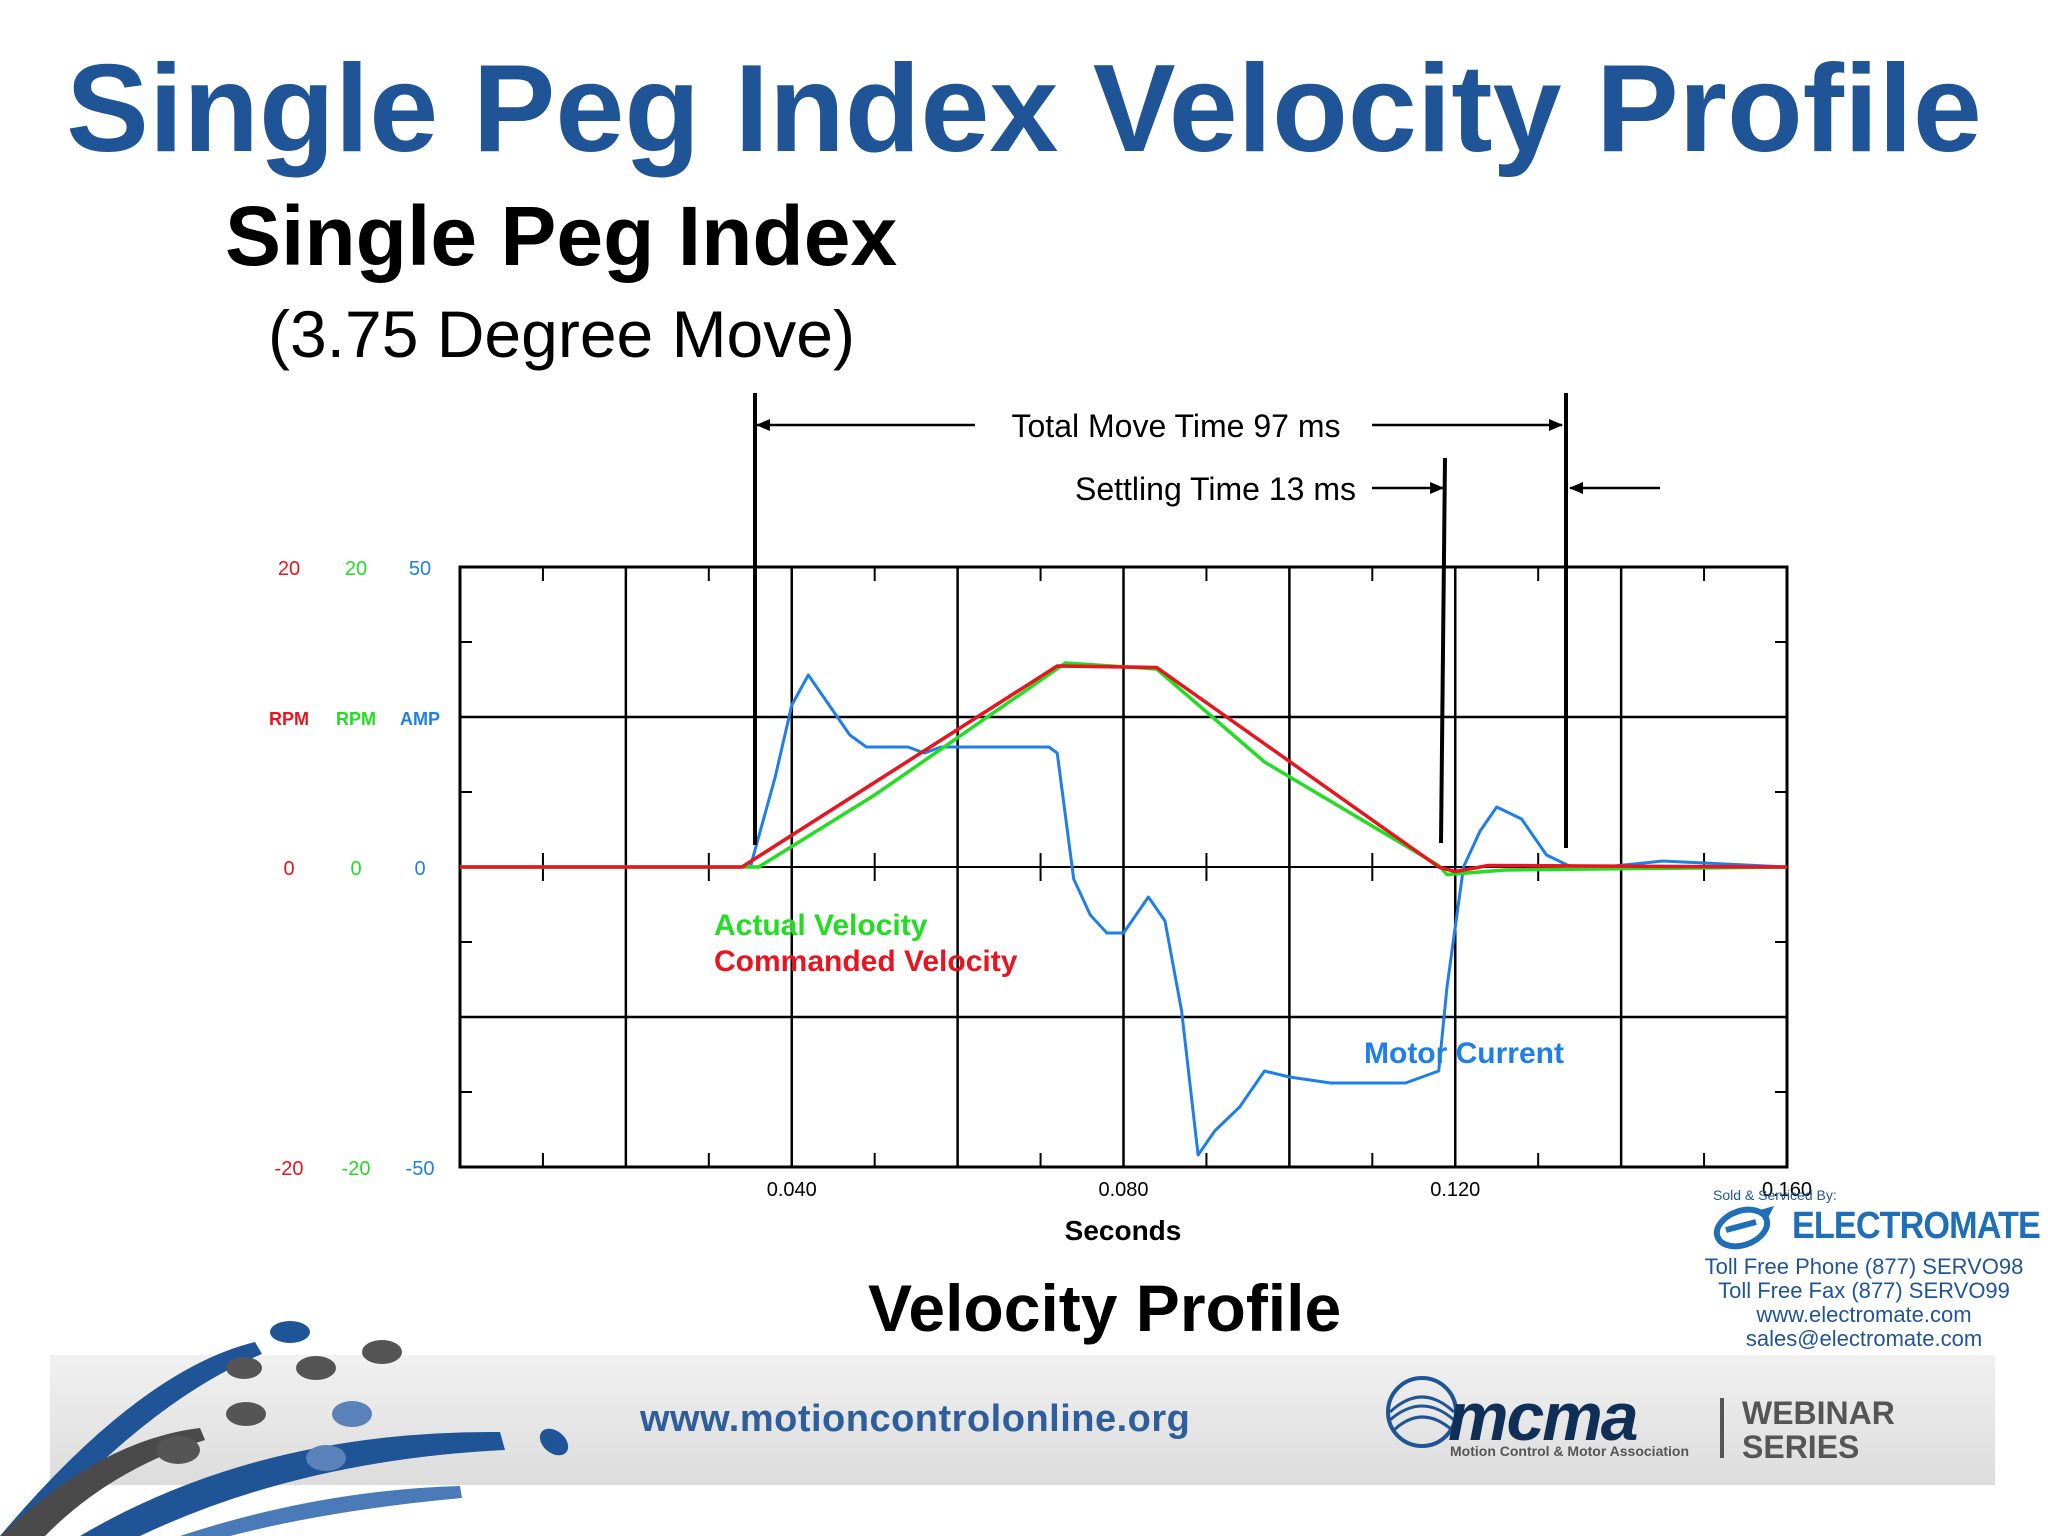 Image resolution: width=2048 pixels, height=1536 pixels. Describe the element at coordinates (1722, 1428) in the screenshot. I see `logo-divider` at that location.